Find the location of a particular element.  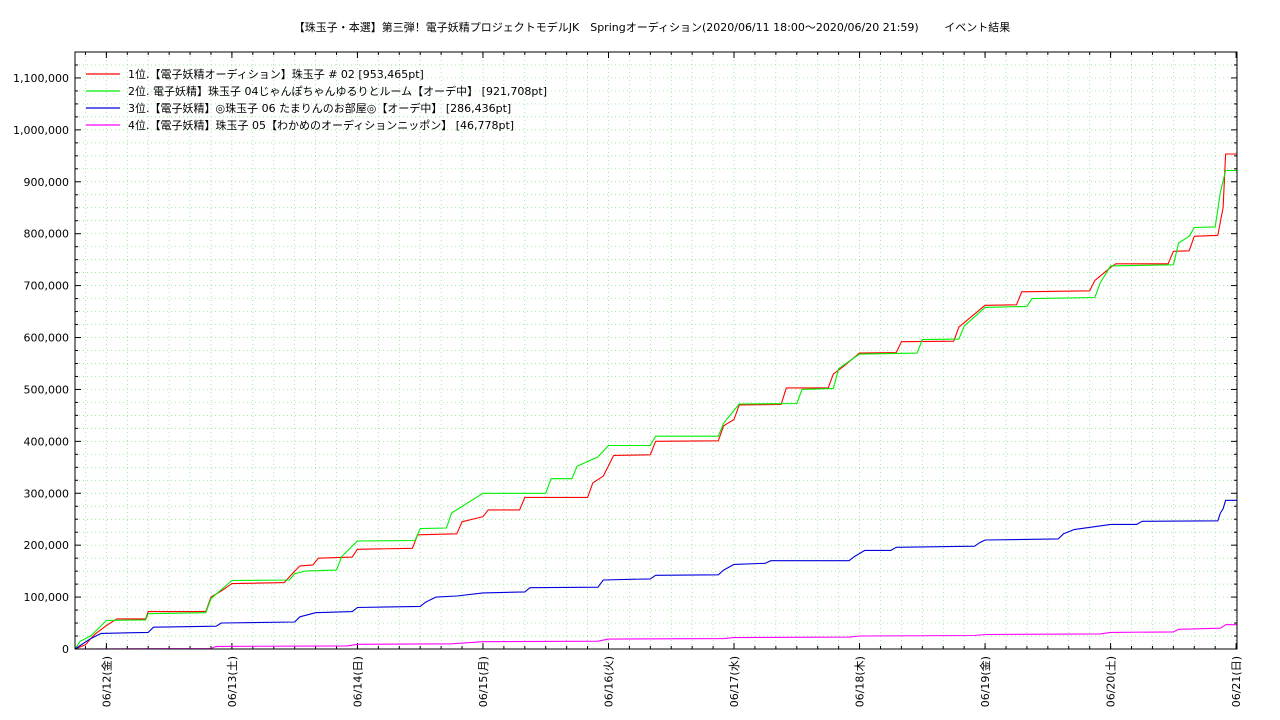

x-tick-label: 06/19(金) is located at coordinates (985, 681).